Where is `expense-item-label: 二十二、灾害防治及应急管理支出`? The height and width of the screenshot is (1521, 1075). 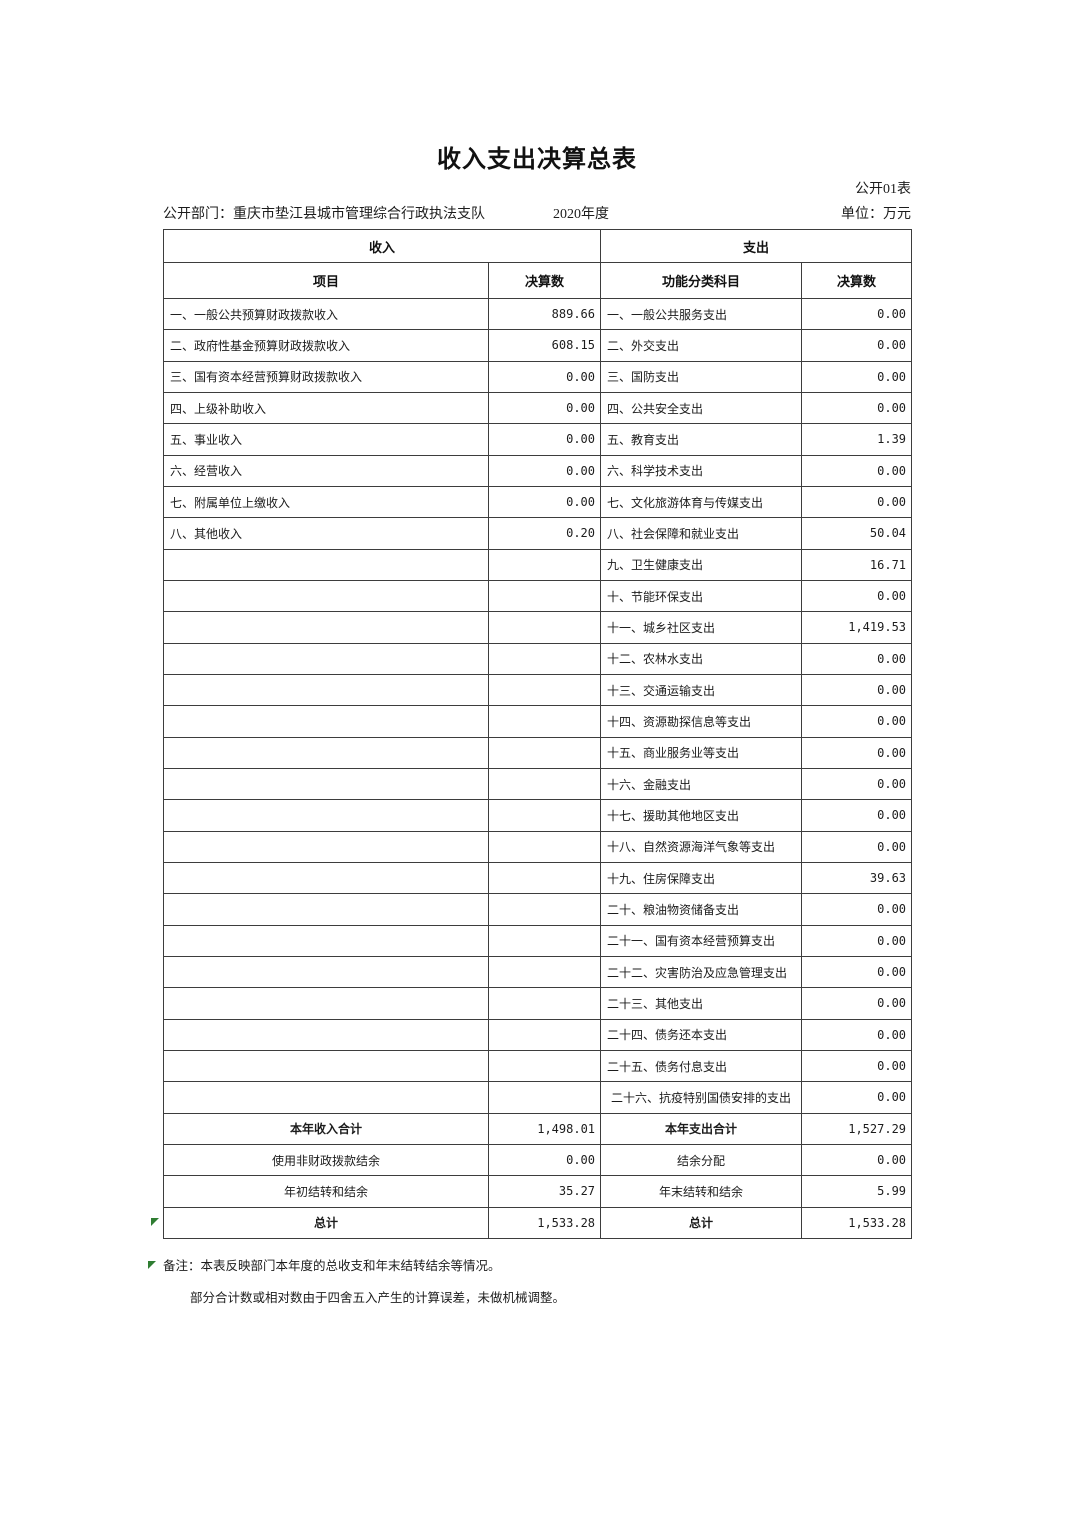 expense-item-label: 二十二、灾害防治及应急管理支出 is located at coordinates (701, 972).